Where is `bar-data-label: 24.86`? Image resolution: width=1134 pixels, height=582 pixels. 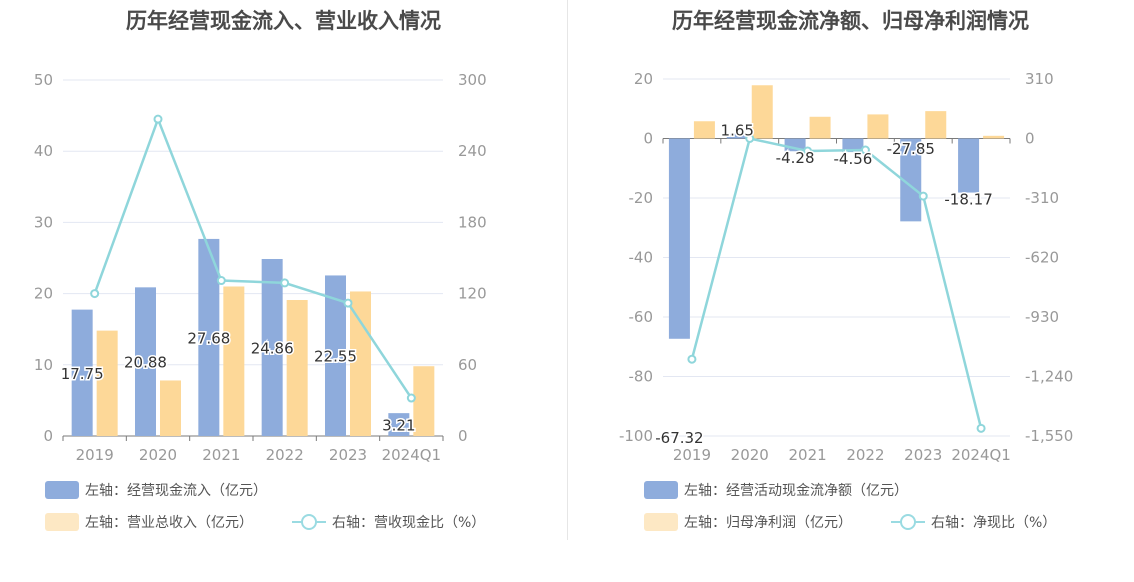 bar-data-label: 24.86 is located at coordinates (272, 348).